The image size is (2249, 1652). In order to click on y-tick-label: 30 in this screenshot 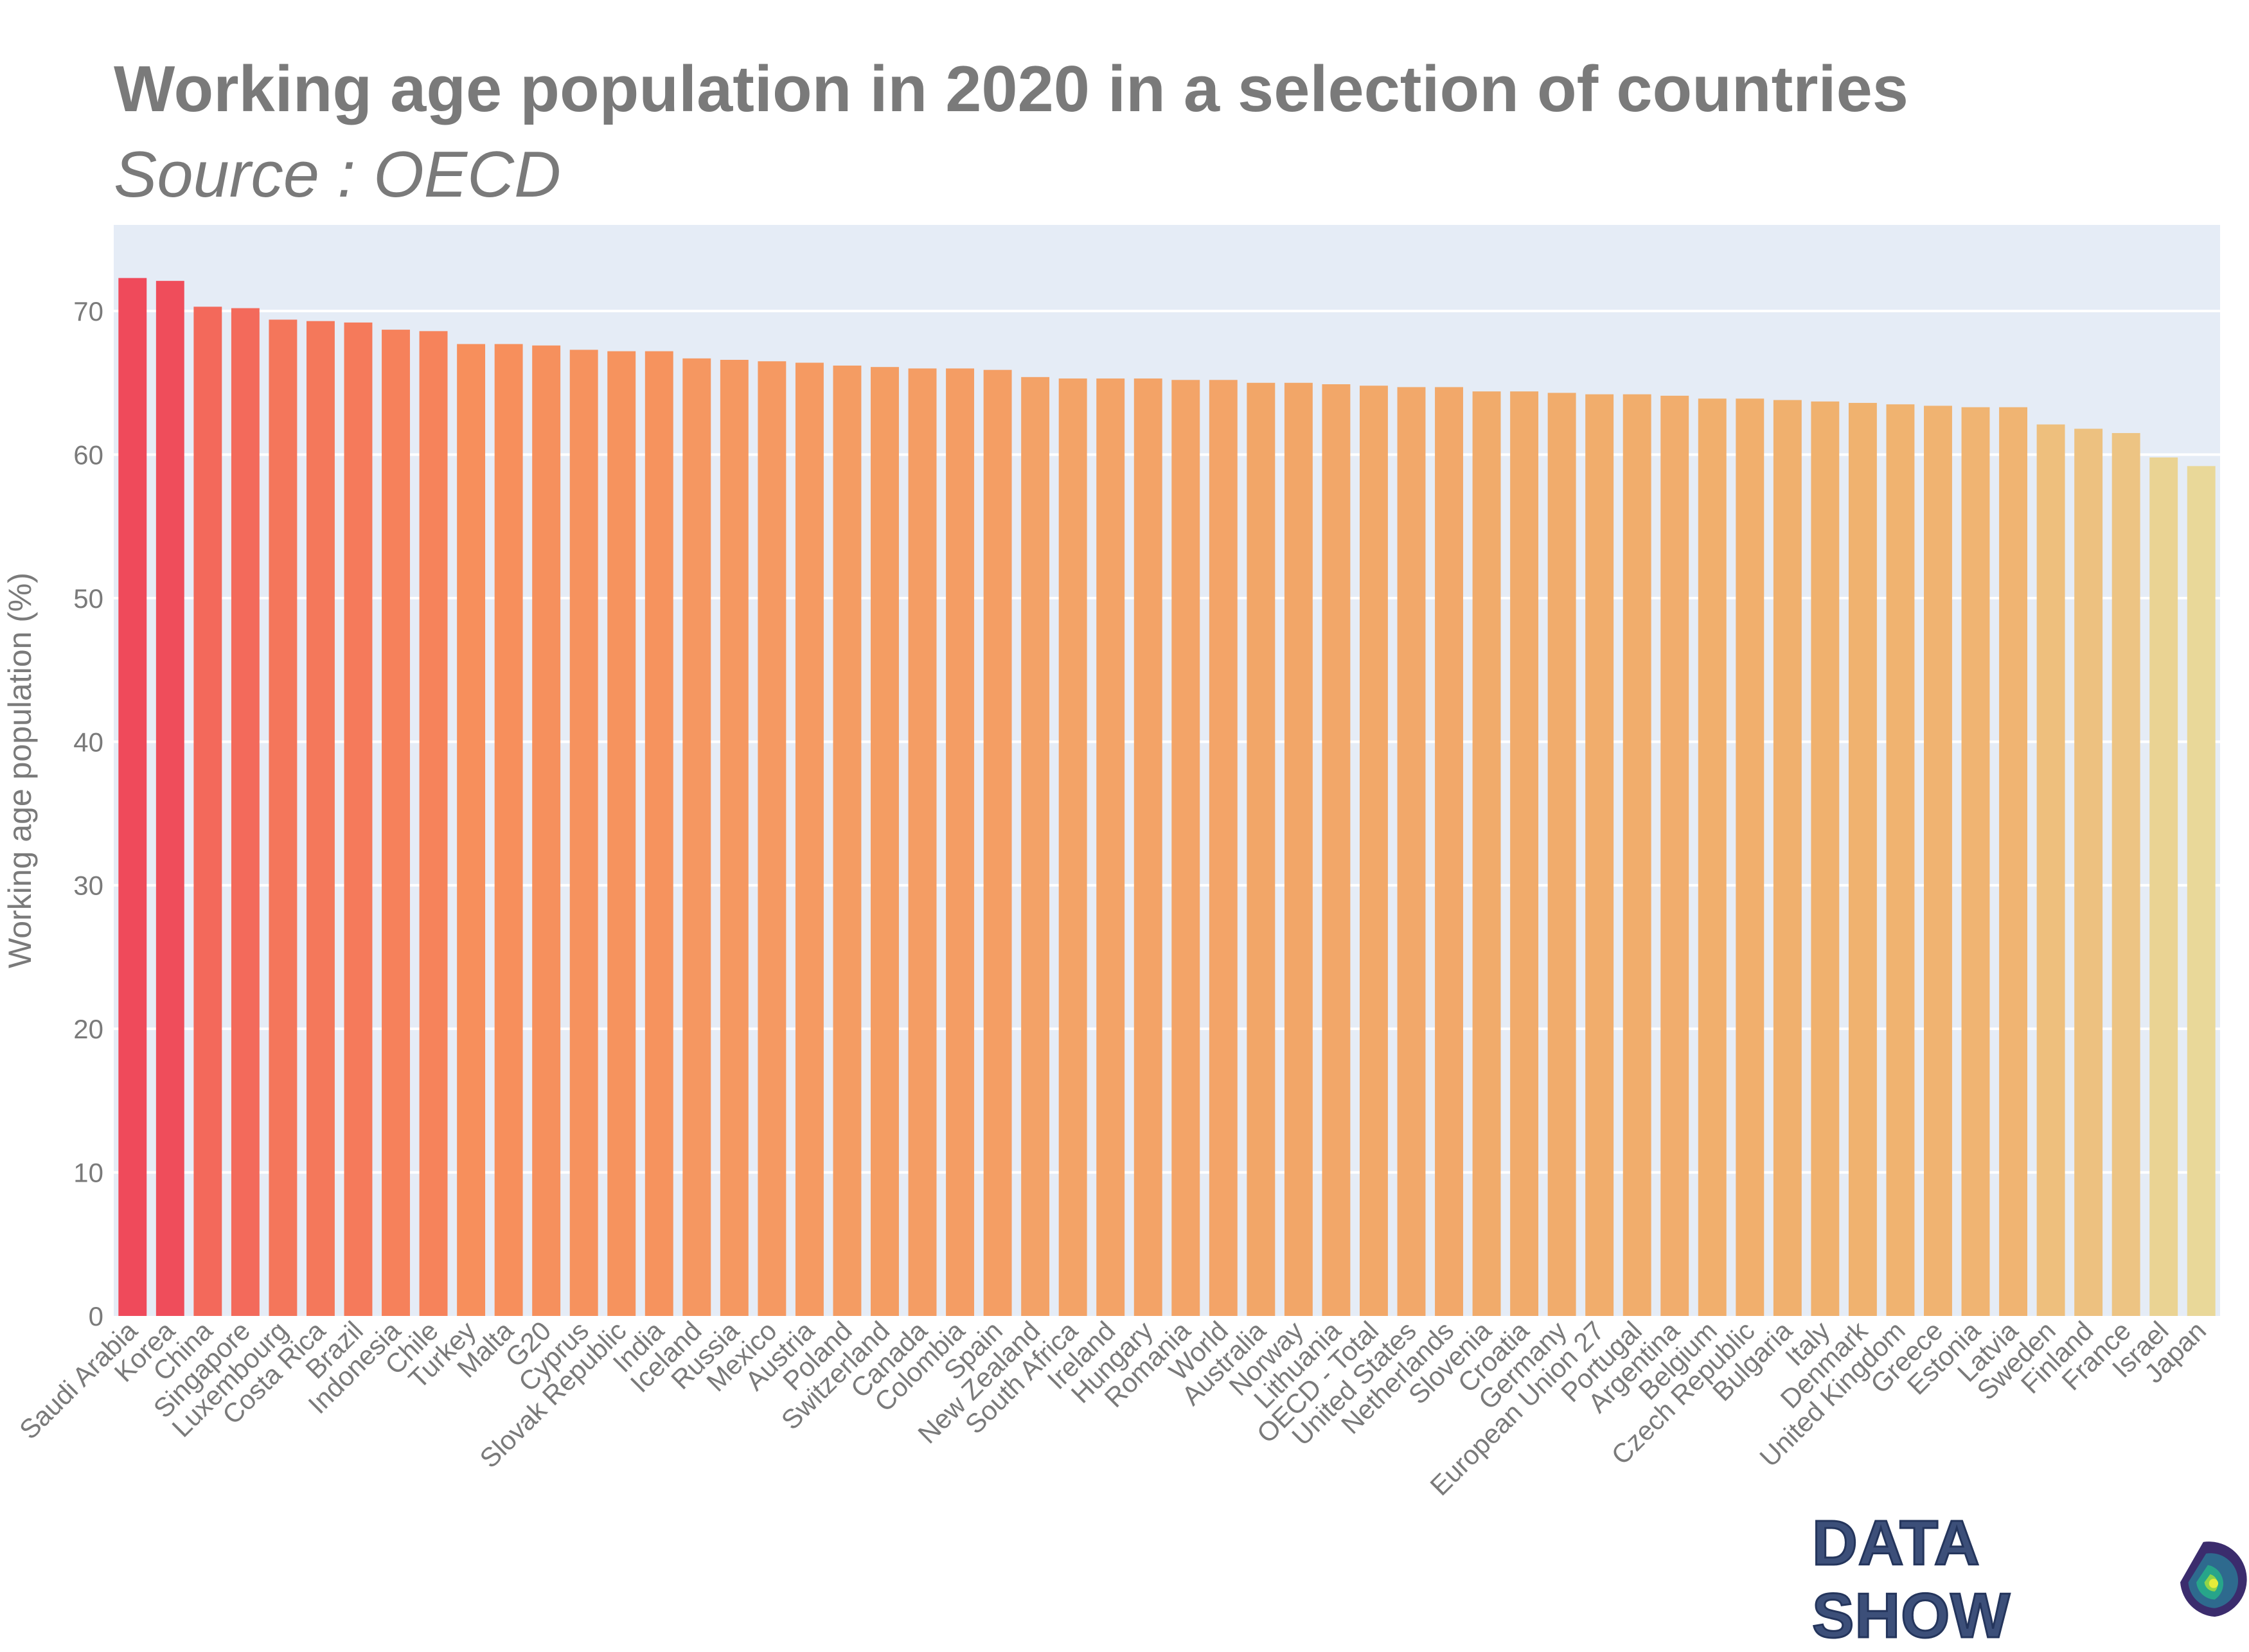, I will do `click(88, 886)`.